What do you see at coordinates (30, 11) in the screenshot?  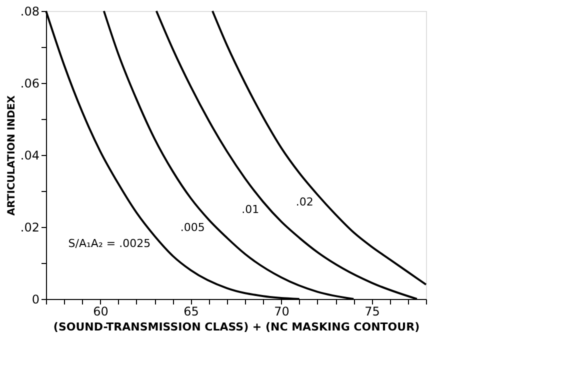 I see `y-tick-label: .08` at bounding box center [30, 11].